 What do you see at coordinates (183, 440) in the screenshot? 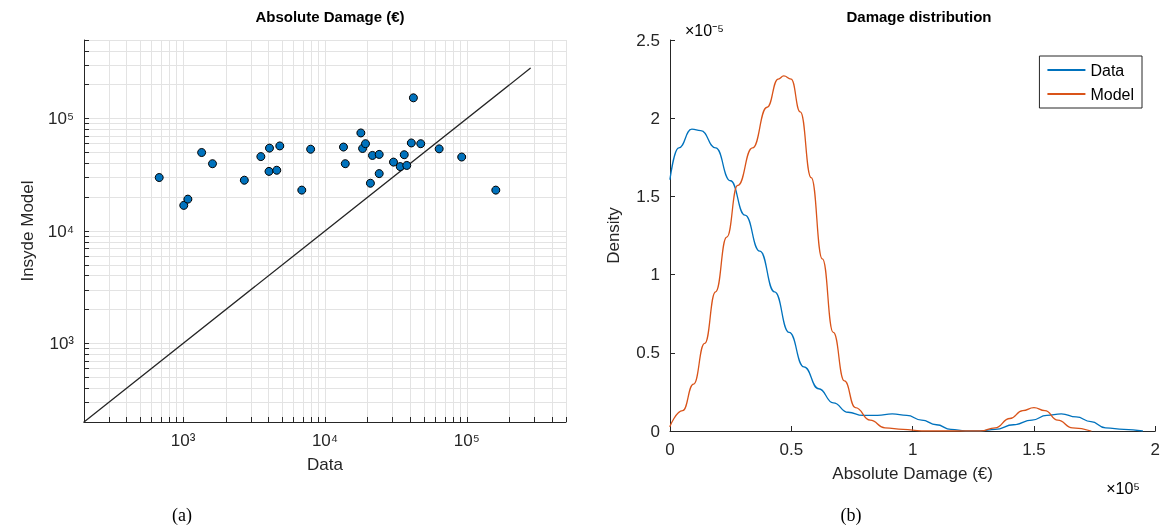
I see `x-tick-label: 10³` at bounding box center [183, 440].